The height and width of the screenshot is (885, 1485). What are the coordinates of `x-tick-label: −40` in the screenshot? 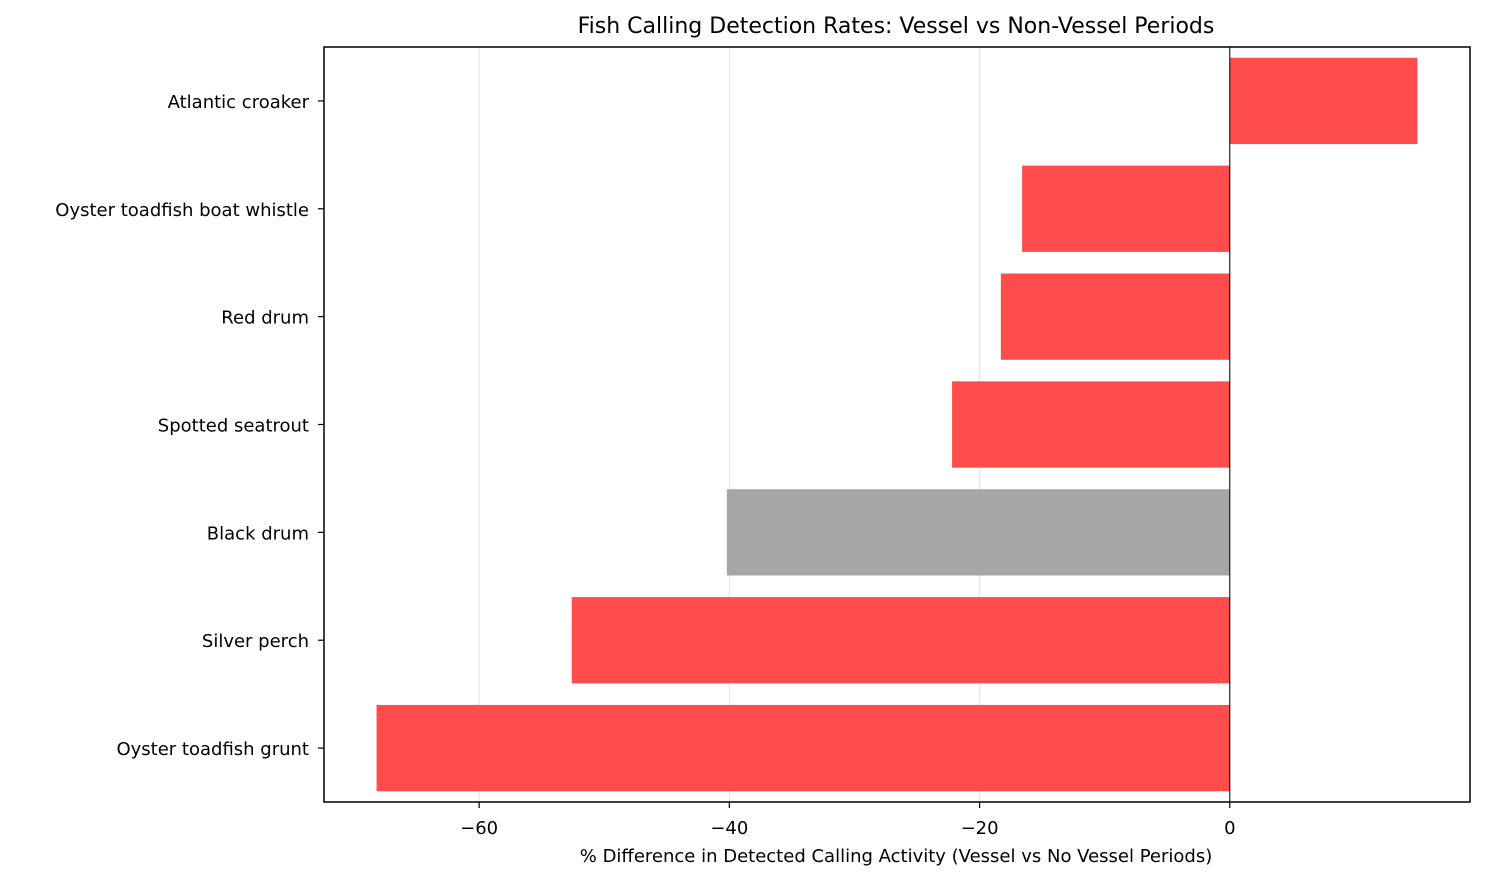 It's located at (729, 828).